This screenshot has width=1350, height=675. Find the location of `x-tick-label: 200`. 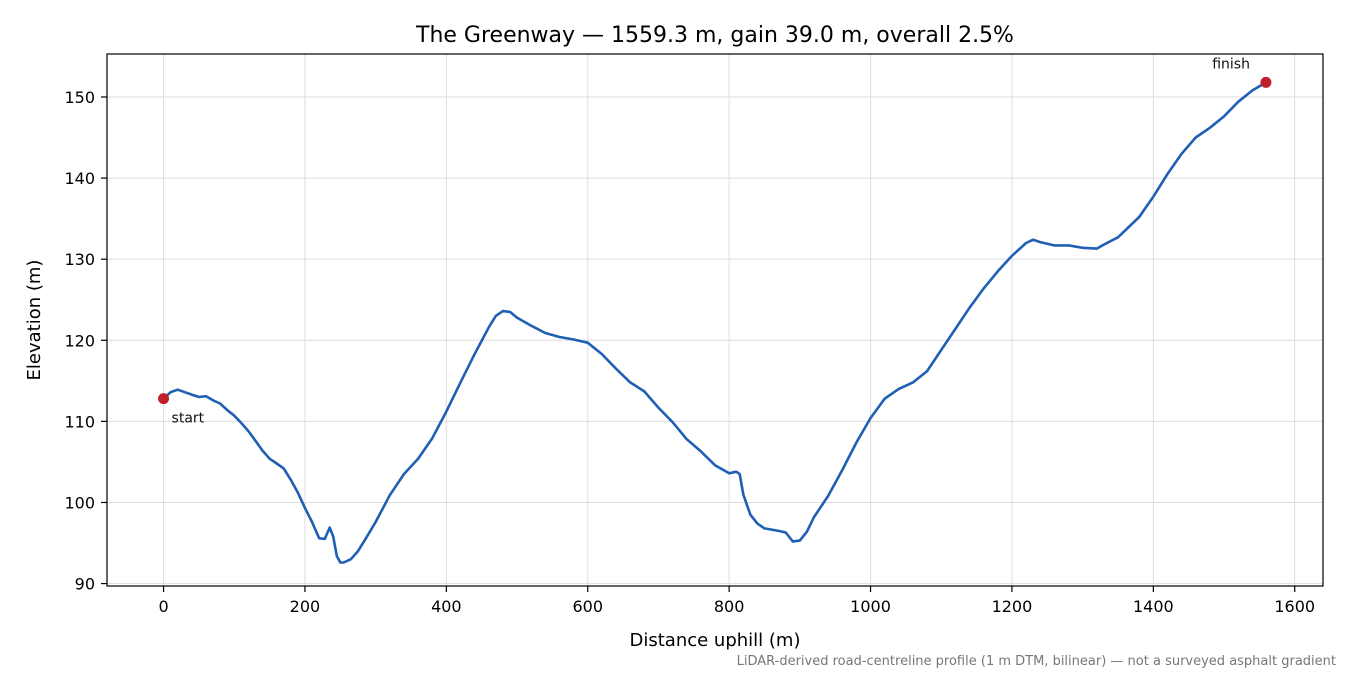

x-tick-label: 200 is located at coordinates (305, 606).